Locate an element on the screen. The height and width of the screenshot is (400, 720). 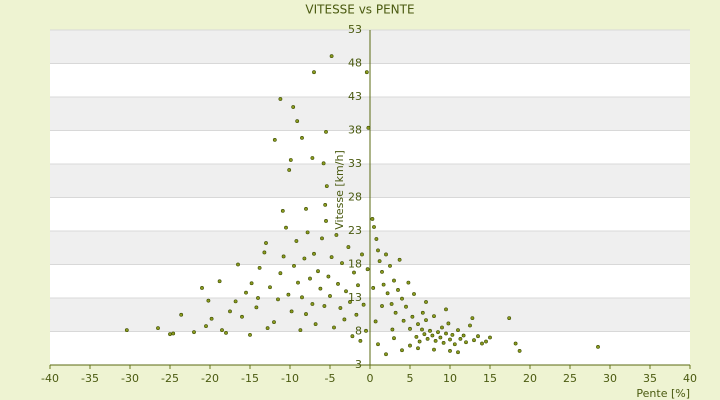
x-tick-label: -20 is located at coordinates (210, 378).